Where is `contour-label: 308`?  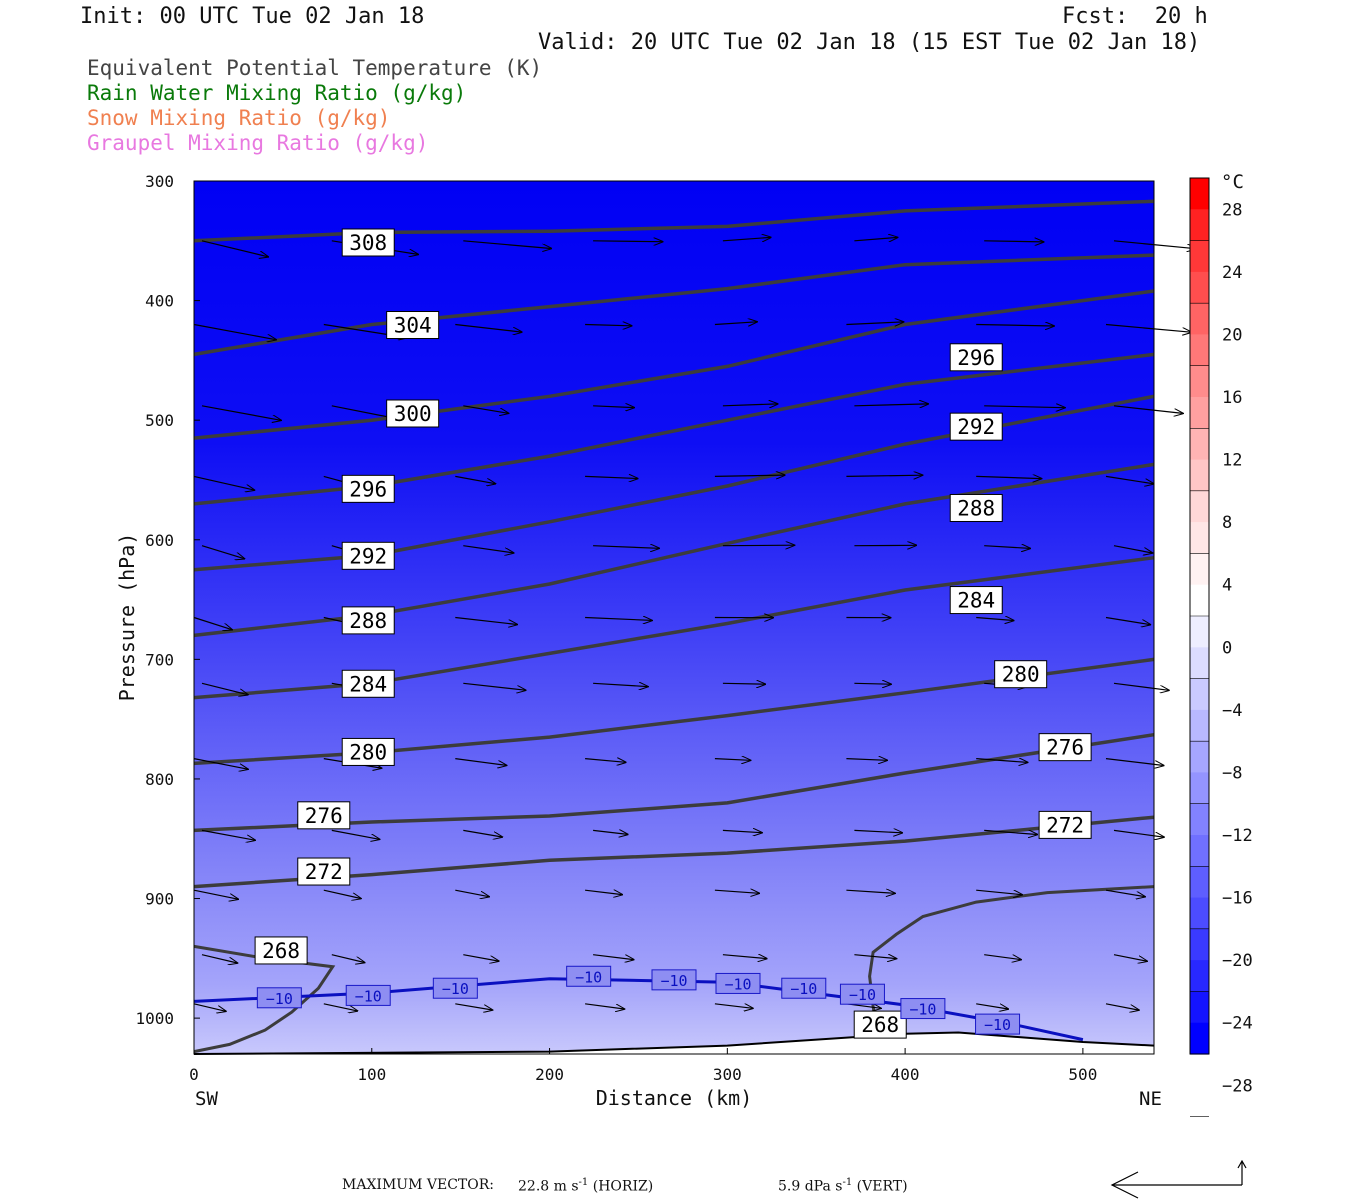 contour-label: 308 is located at coordinates (368, 242).